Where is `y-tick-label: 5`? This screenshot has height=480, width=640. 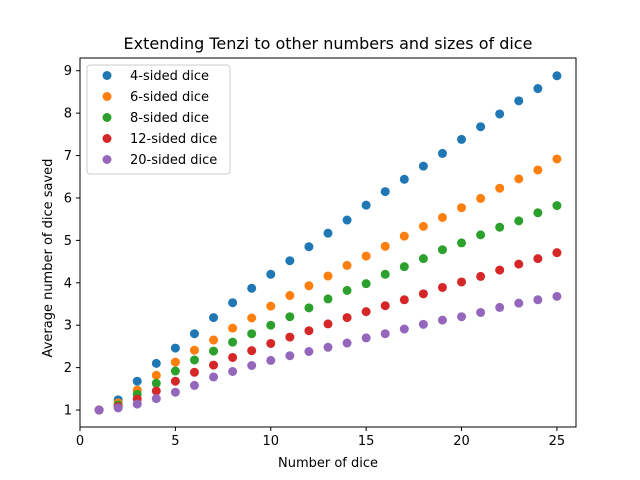
y-tick-label: 5 is located at coordinates (68, 241).